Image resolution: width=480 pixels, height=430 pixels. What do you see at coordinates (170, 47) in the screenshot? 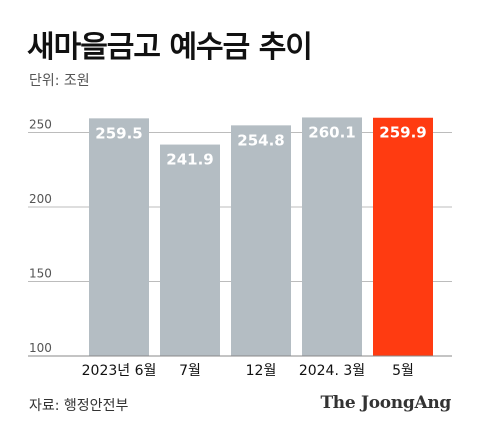
I see `chart-title: 새마을금고 예수금 추이` at bounding box center [170, 47].